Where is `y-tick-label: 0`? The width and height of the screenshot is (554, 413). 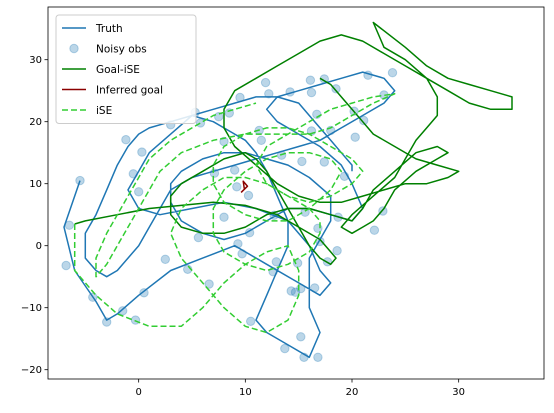
y-tick-label: 0 is located at coordinates (39, 246).